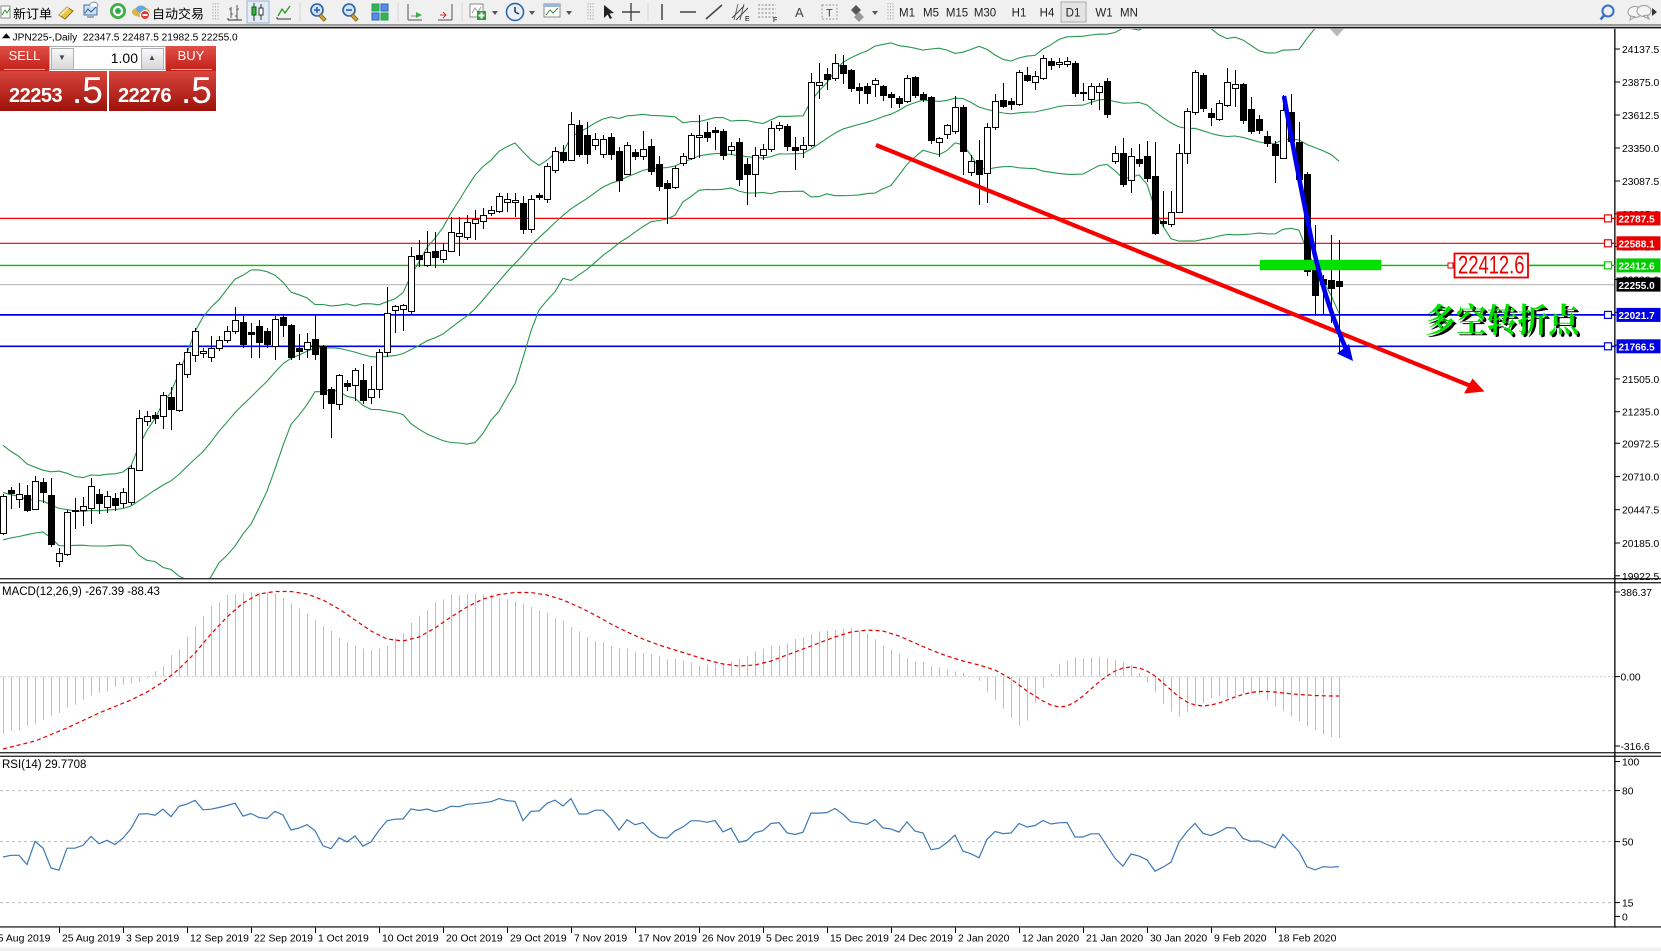  What do you see at coordinates (957, 14) in the screenshot?
I see `svg-text: M15` at bounding box center [957, 14].